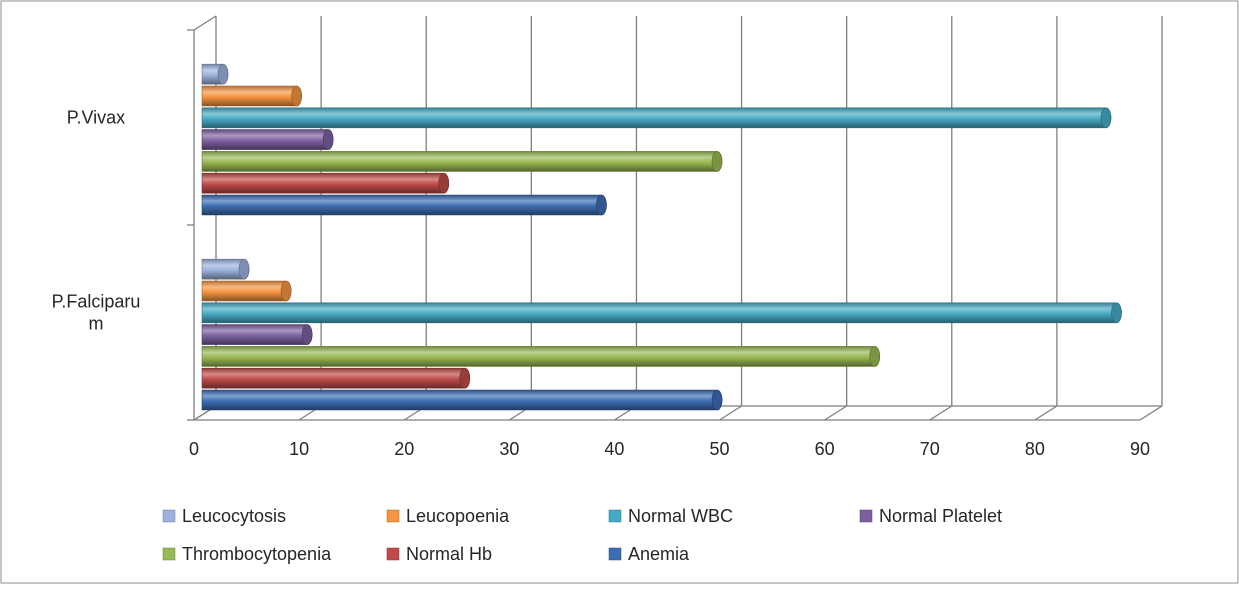  What do you see at coordinates (215, 74) in the screenshot?
I see `bar-p-vivax-leucocytosis` at bounding box center [215, 74].